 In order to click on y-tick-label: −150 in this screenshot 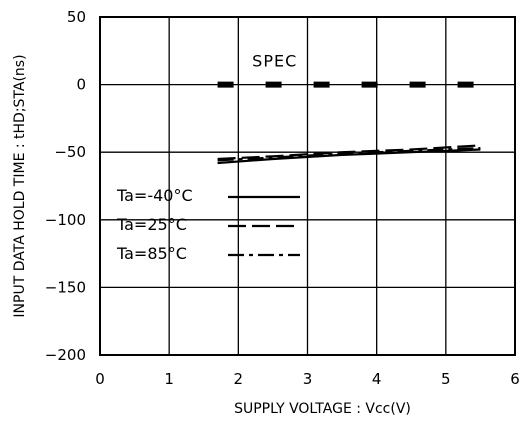, I will do `click(65, 287)`.